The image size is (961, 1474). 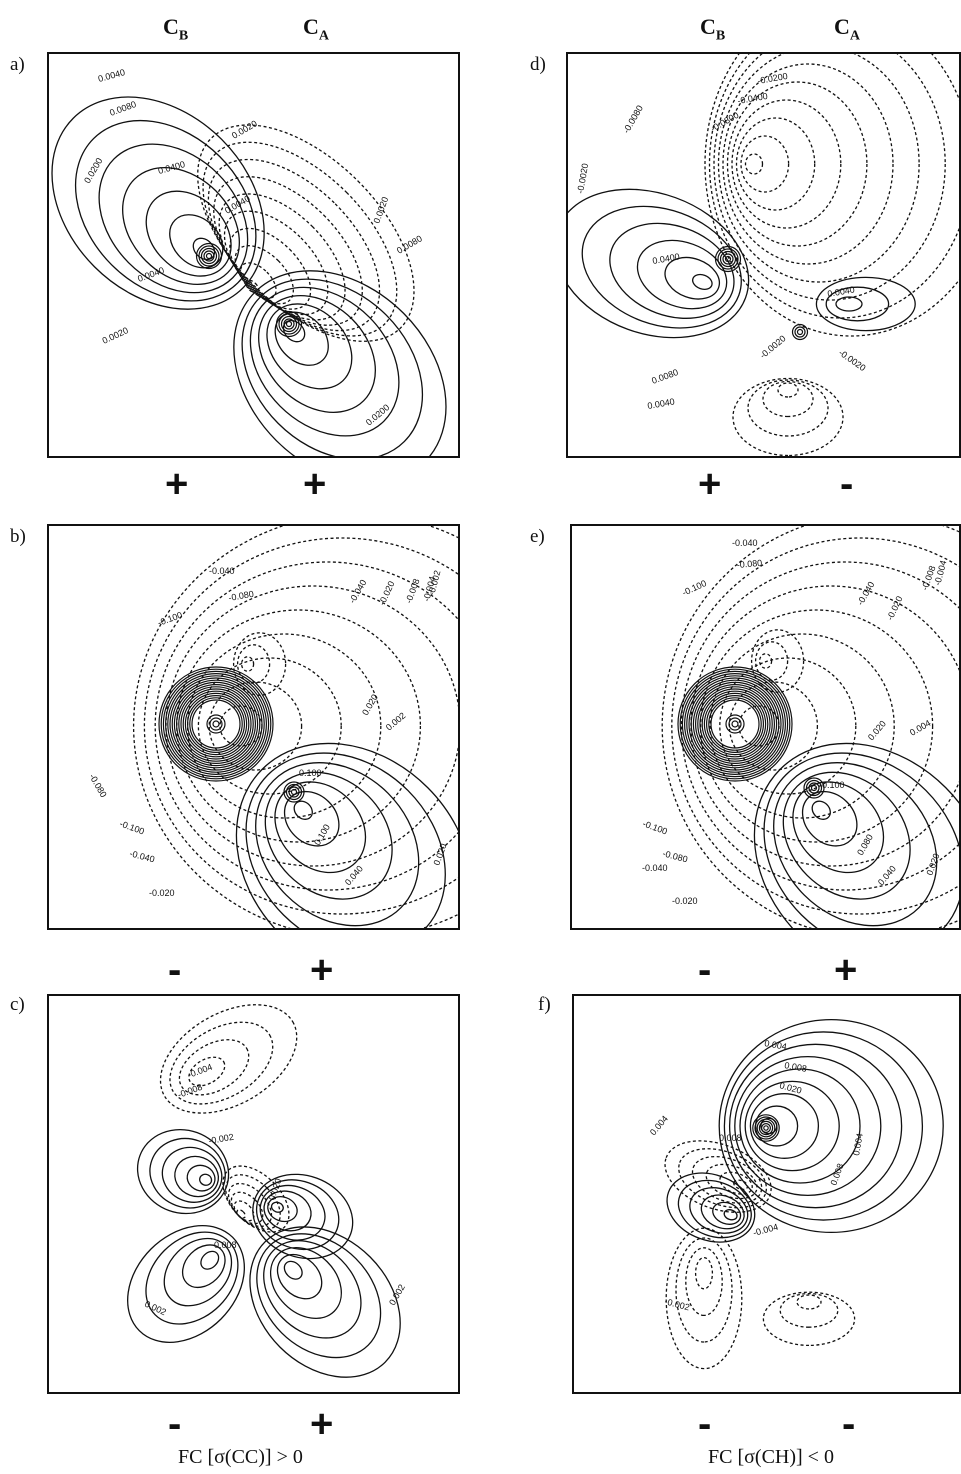 I want to click on solid-lobe-left, so click(x=659, y=263).